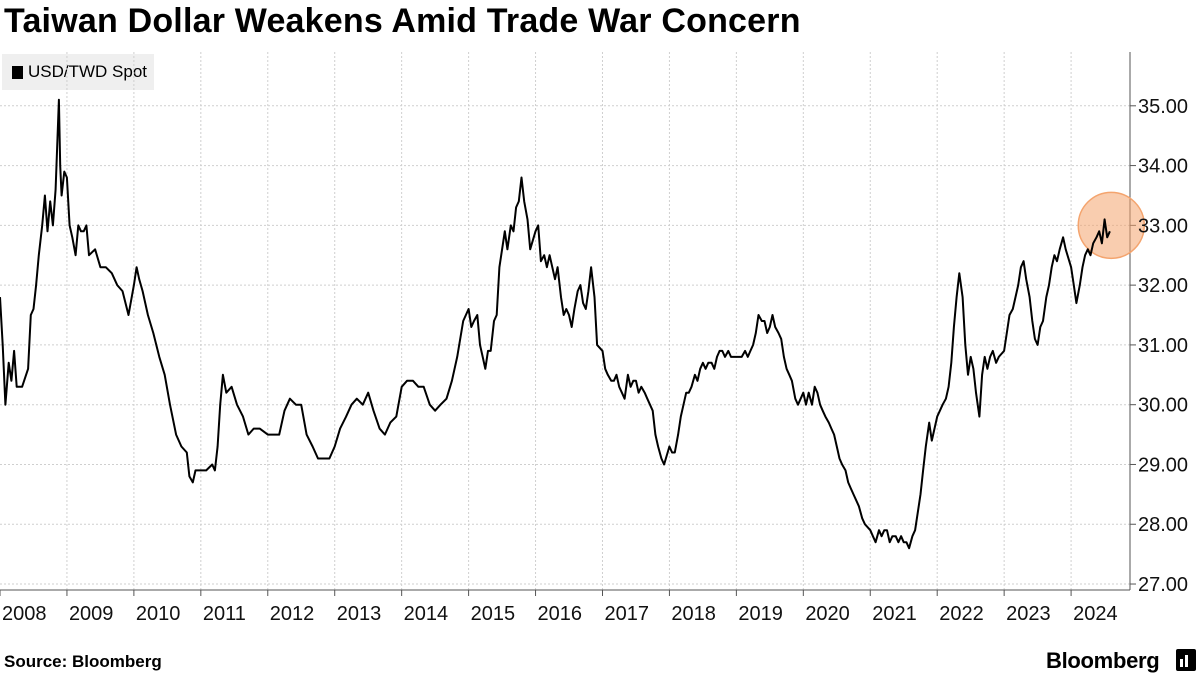 The height and width of the screenshot is (675, 1200). I want to click on y-tick-label: 29.00, so click(1163, 465).